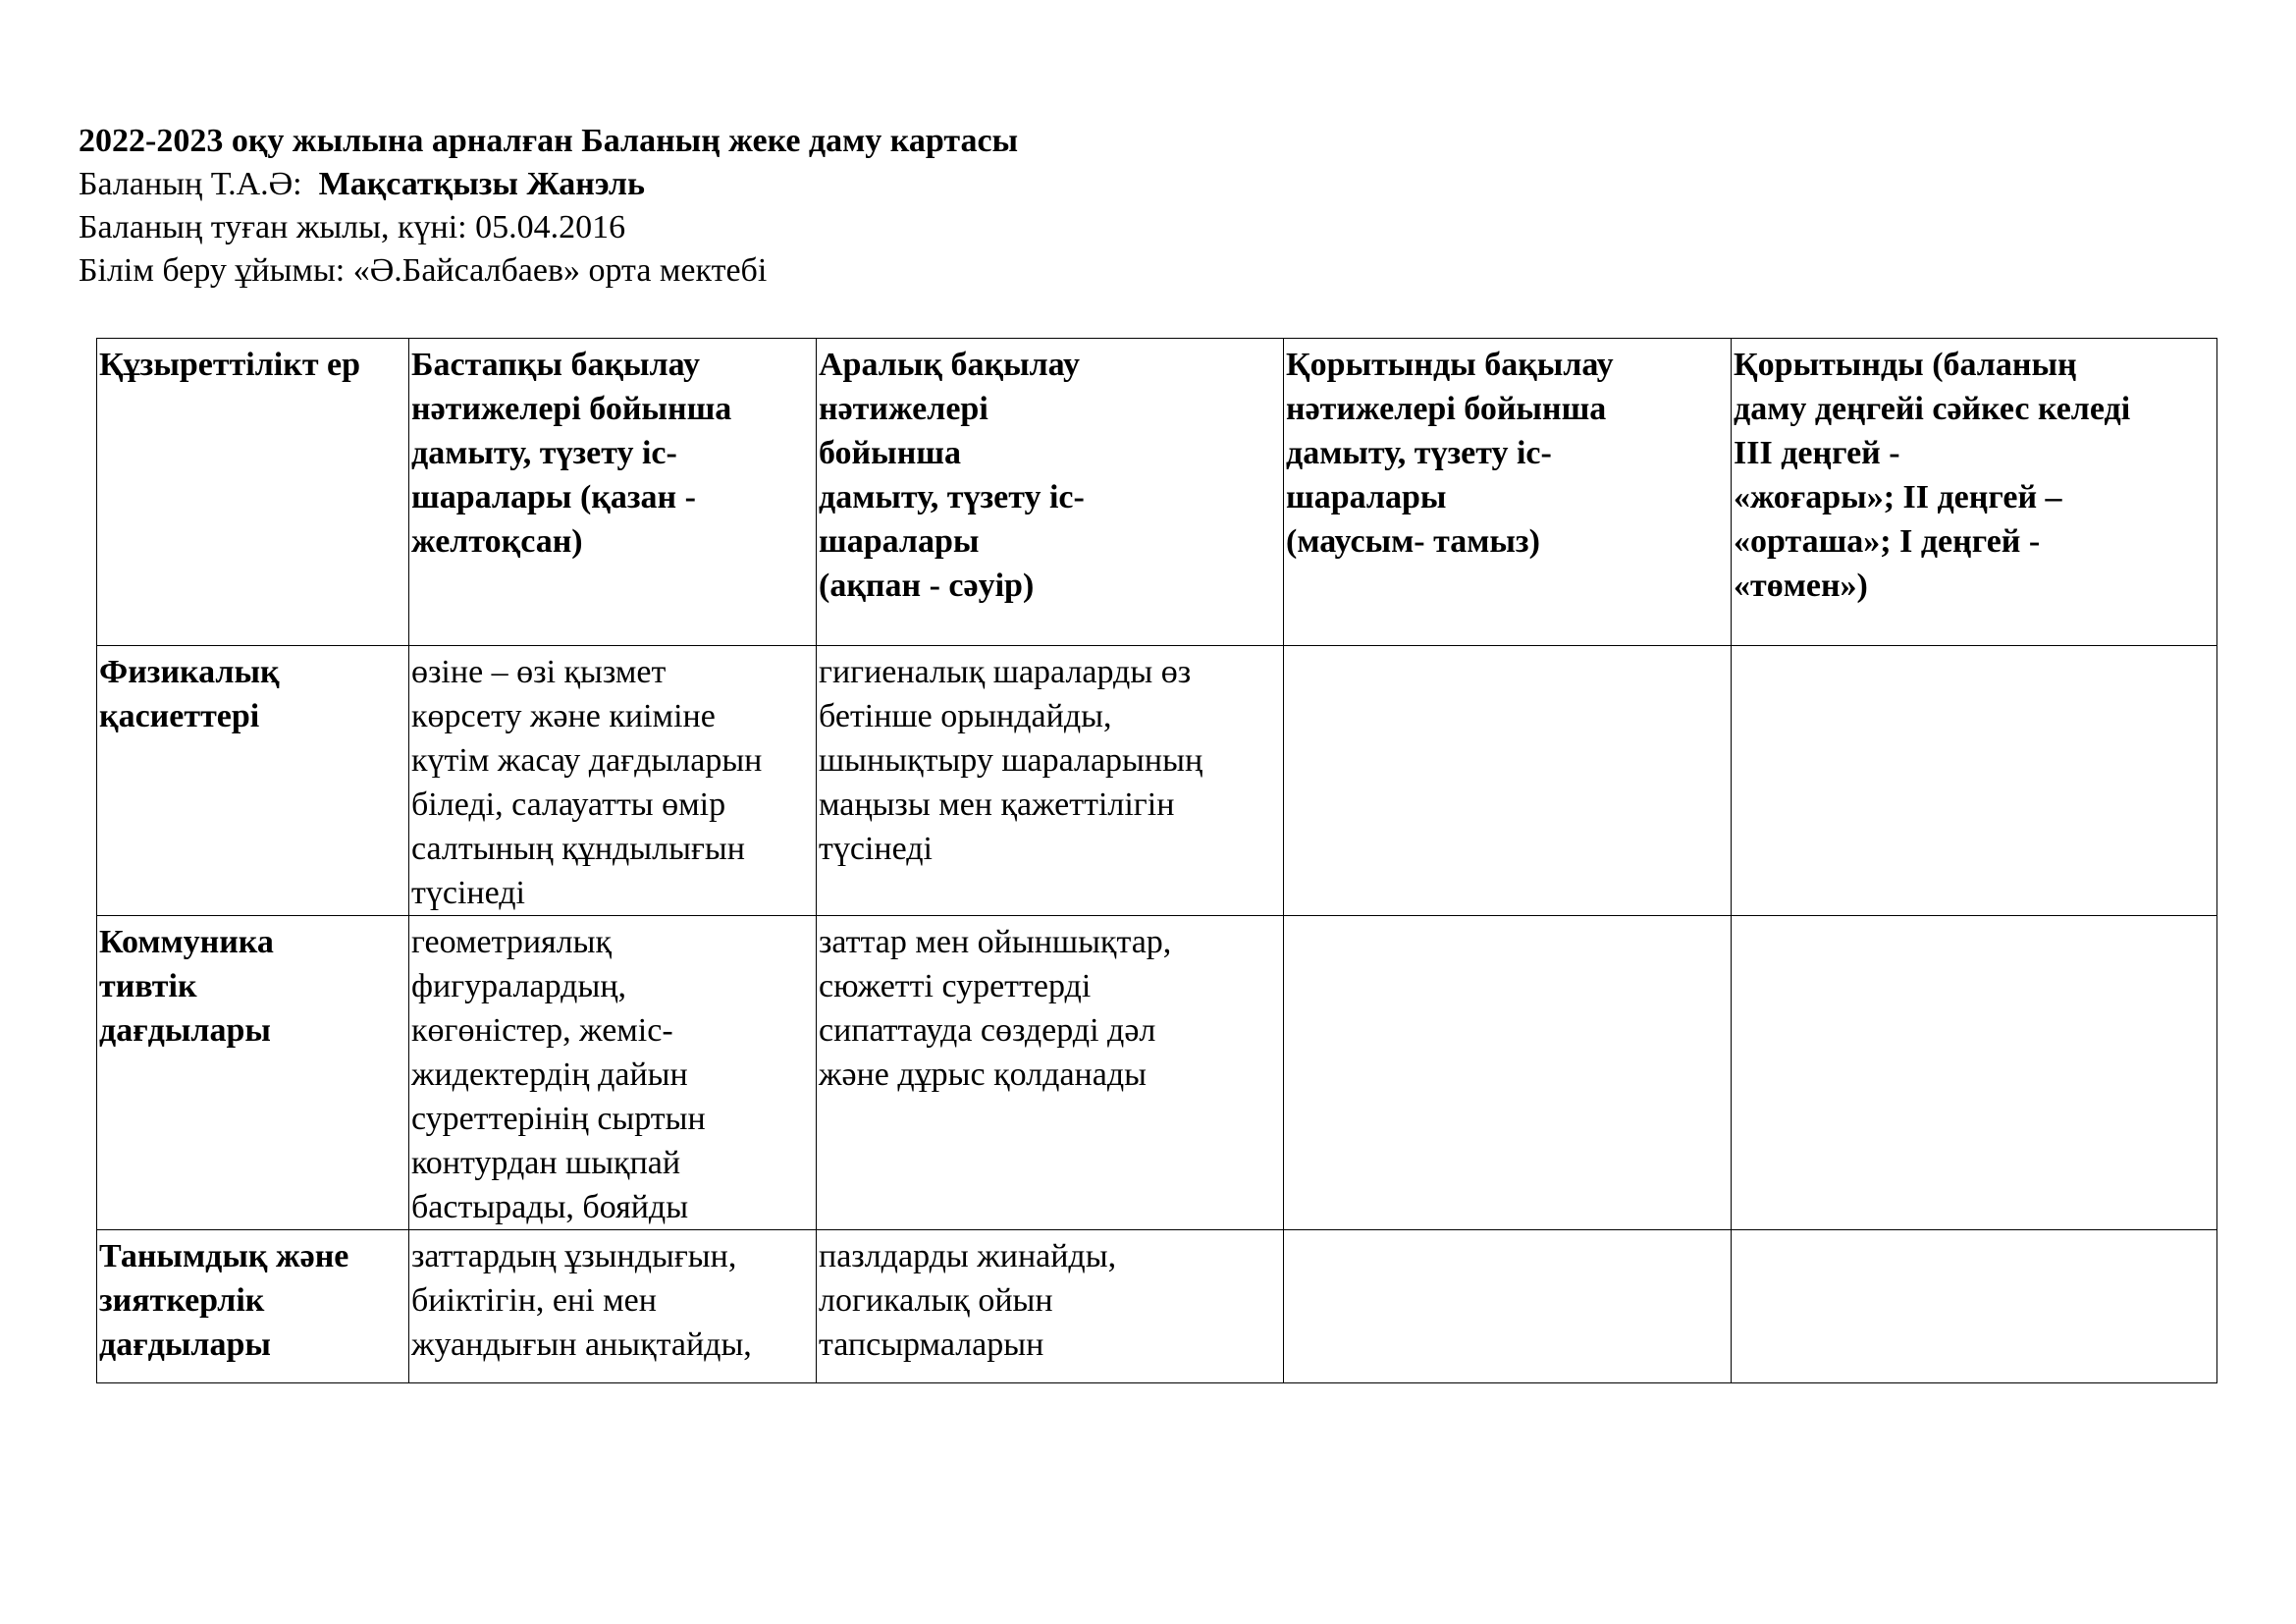 The image size is (2296, 1624). What do you see at coordinates (1887, 541) in the screenshot?
I see `cell-line: «орташа»; І деңгей -` at bounding box center [1887, 541].